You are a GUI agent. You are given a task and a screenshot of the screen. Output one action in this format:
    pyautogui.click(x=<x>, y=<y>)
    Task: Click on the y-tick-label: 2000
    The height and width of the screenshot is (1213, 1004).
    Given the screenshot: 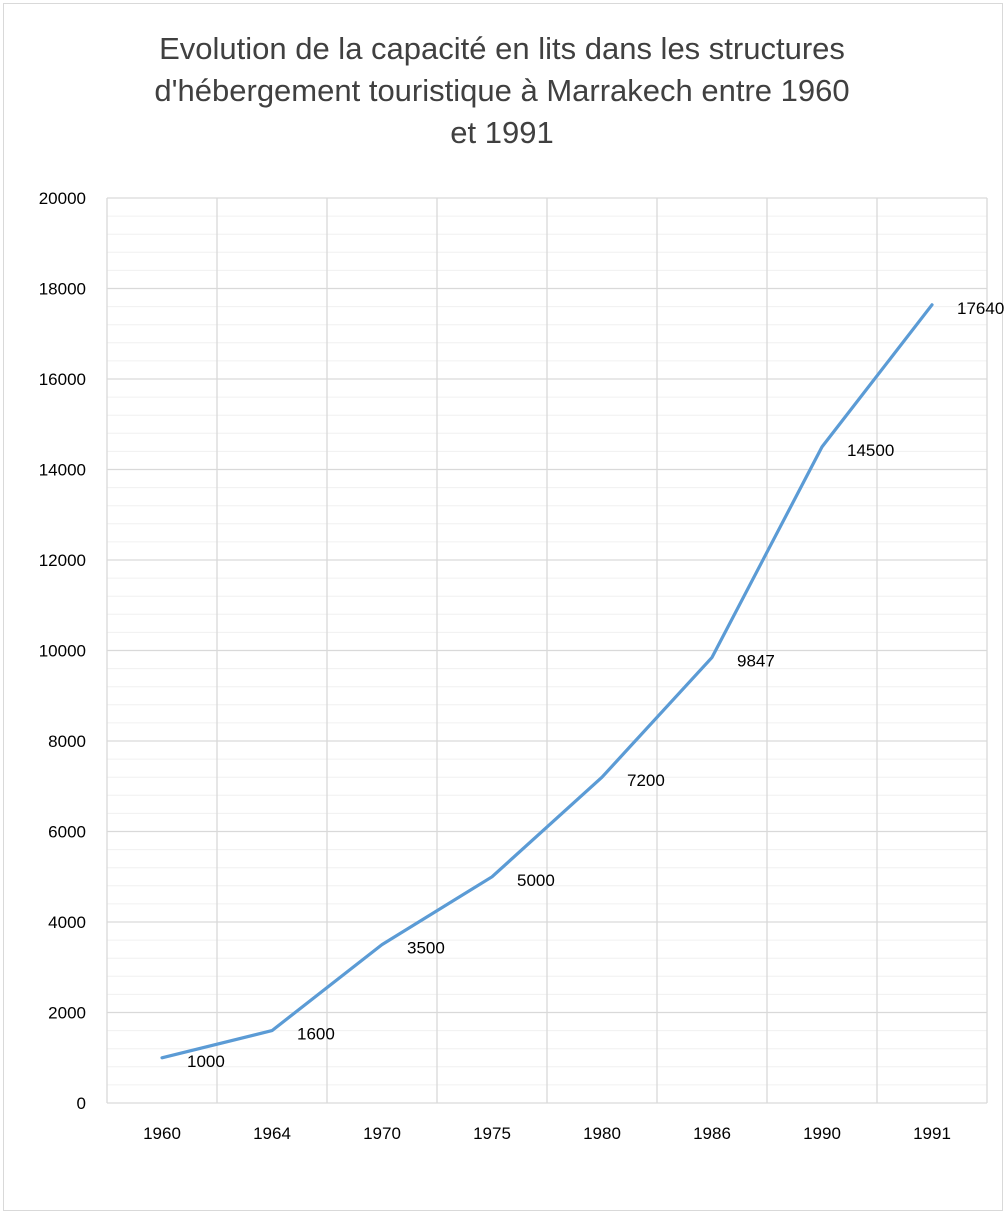 What is the action you would take?
    pyautogui.click(x=67, y=1013)
    